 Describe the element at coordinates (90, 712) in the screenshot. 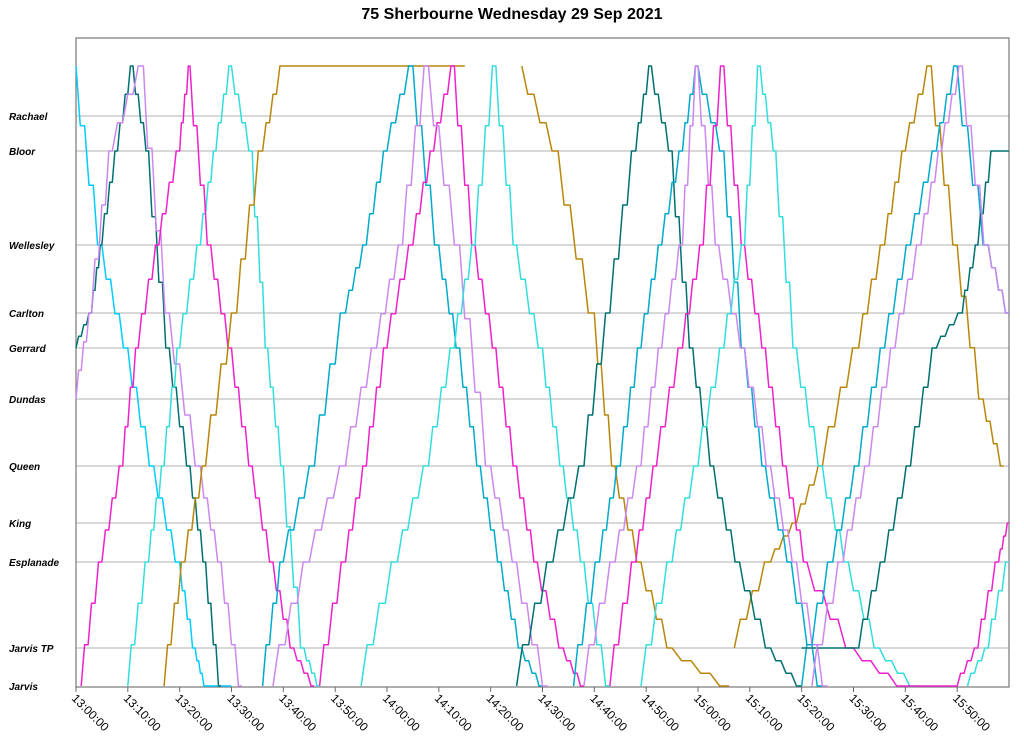

I see `x-tick-label: 13:00:00` at that location.